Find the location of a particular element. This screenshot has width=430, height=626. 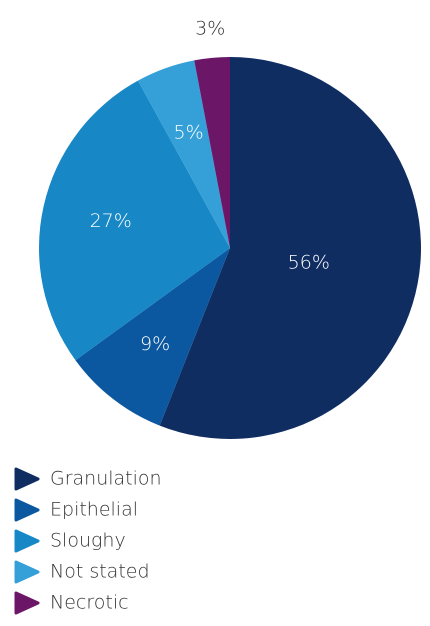

slice-label: 9% is located at coordinates (155, 344).